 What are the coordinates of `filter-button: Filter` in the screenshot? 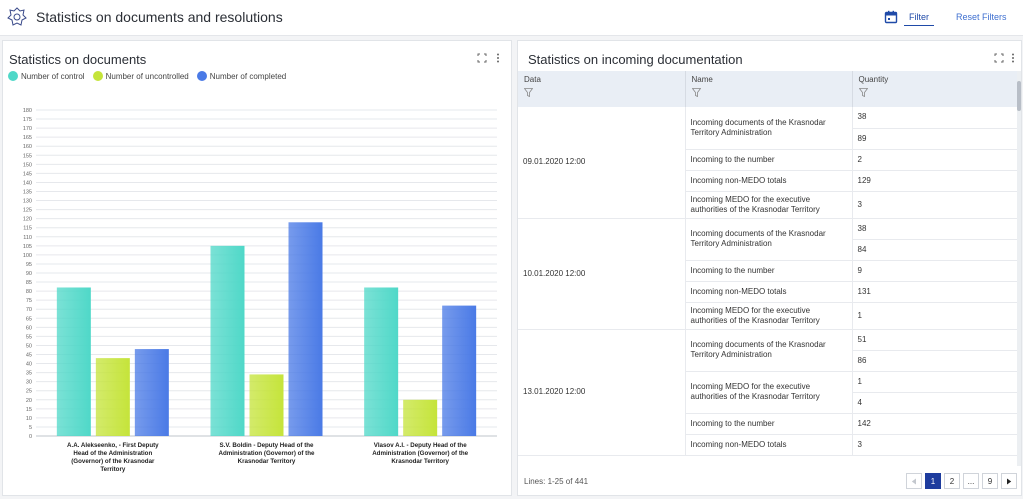 It's located at (909, 17).